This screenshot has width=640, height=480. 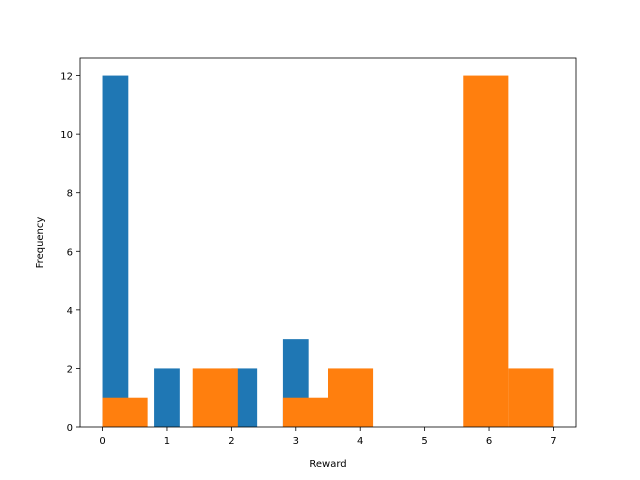 What do you see at coordinates (70, 194) in the screenshot?
I see `y-tick-label: 8` at bounding box center [70, 194].